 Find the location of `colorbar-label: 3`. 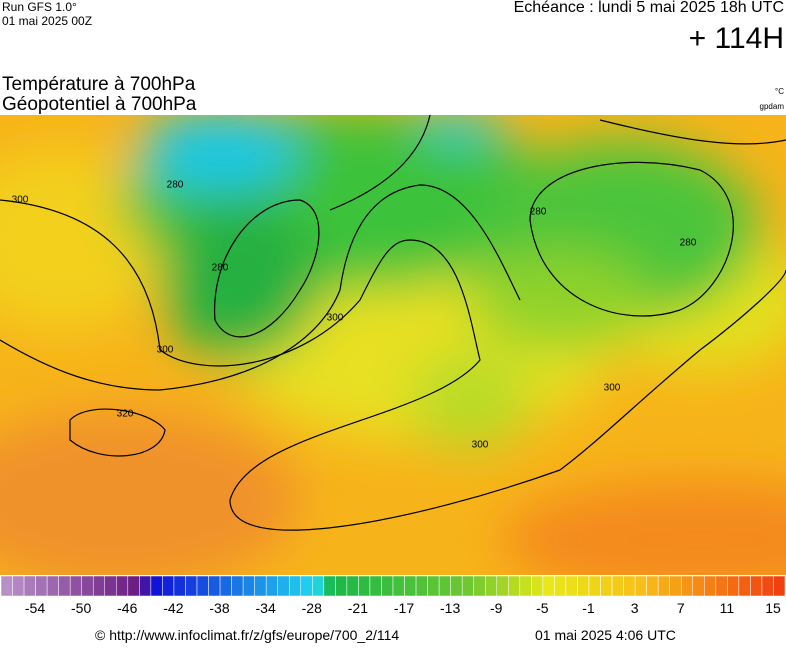

colorbar-label: 3 is located at coordinates (635, 608).